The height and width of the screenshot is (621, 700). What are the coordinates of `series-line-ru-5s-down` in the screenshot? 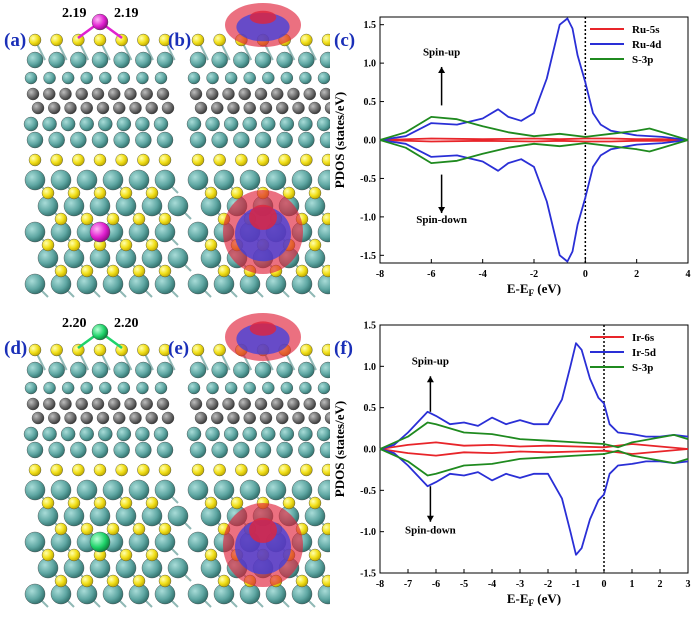 It's located at (534, 141).